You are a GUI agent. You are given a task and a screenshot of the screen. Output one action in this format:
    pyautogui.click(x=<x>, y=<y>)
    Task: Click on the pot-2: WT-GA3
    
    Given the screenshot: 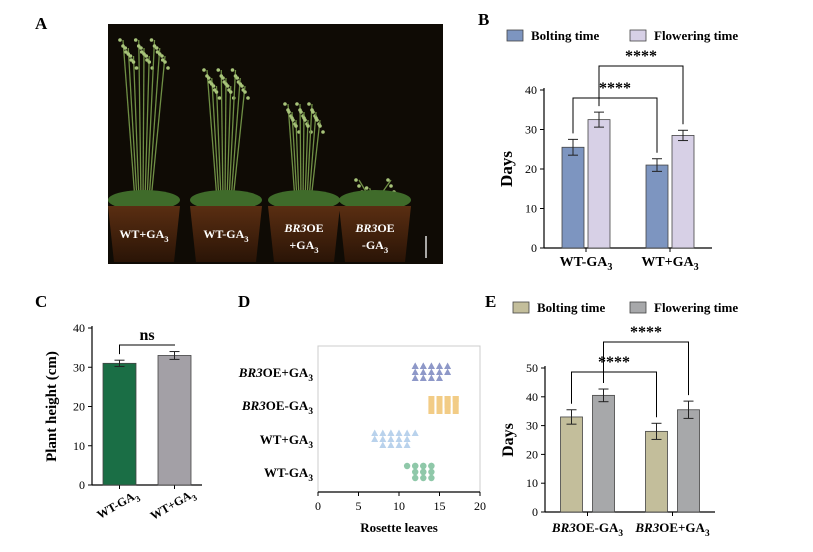 What is the action you would take?
    pyautogui.click(x=226, y=234)
    